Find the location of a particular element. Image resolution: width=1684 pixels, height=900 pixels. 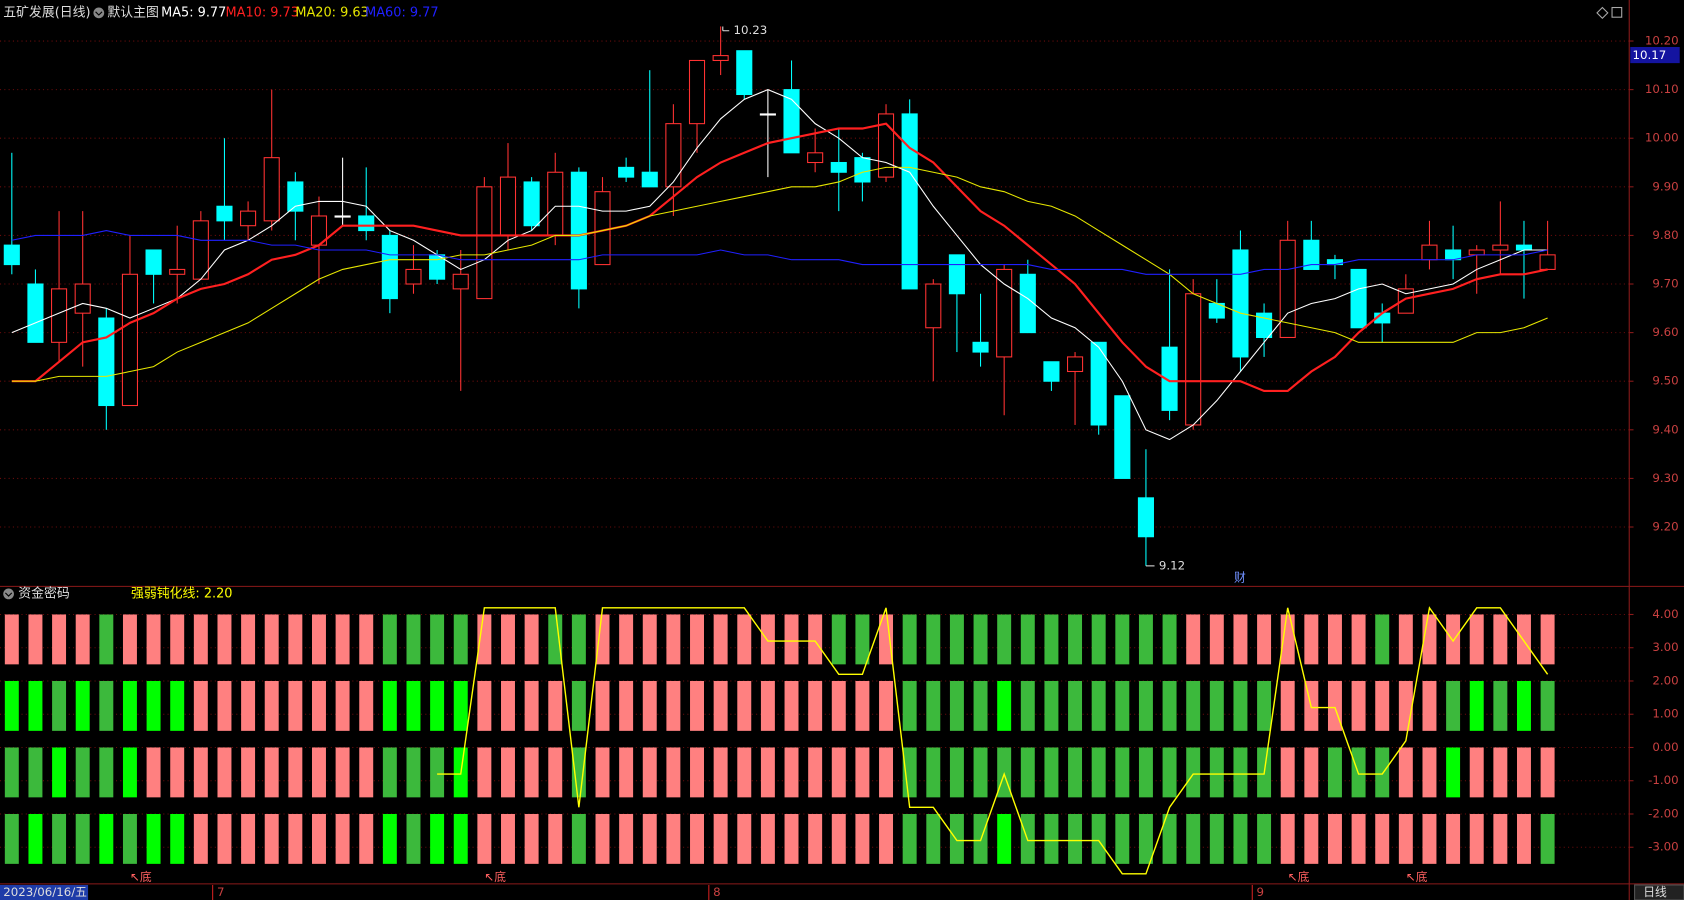

period-tab-label: 日线 is located at coordinates (1655, 892).